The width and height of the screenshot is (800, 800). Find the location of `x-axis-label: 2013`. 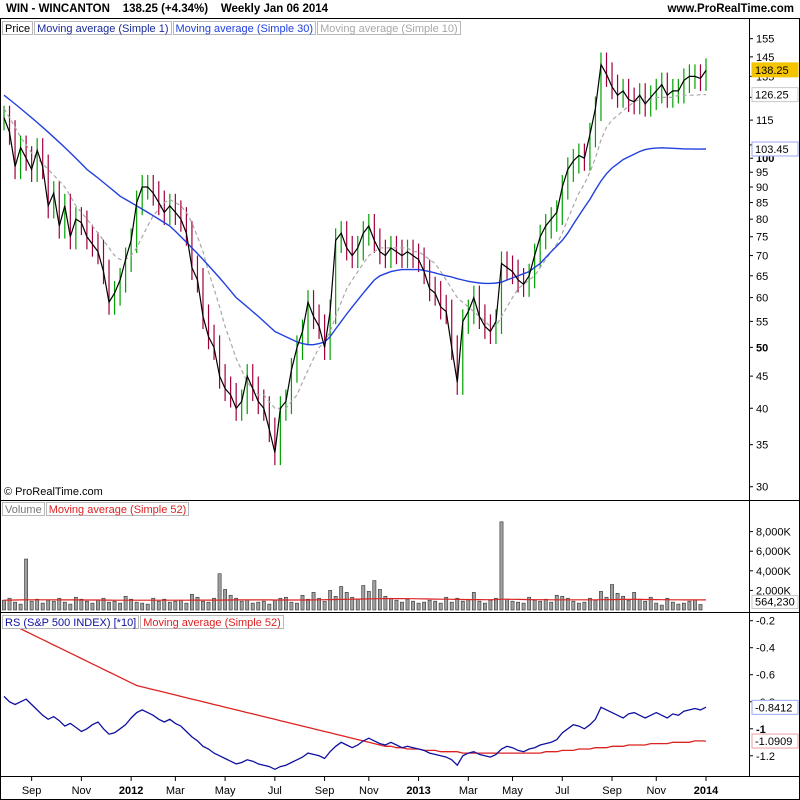

x-axis-label: 2013 is located at coordinates (418, 791).